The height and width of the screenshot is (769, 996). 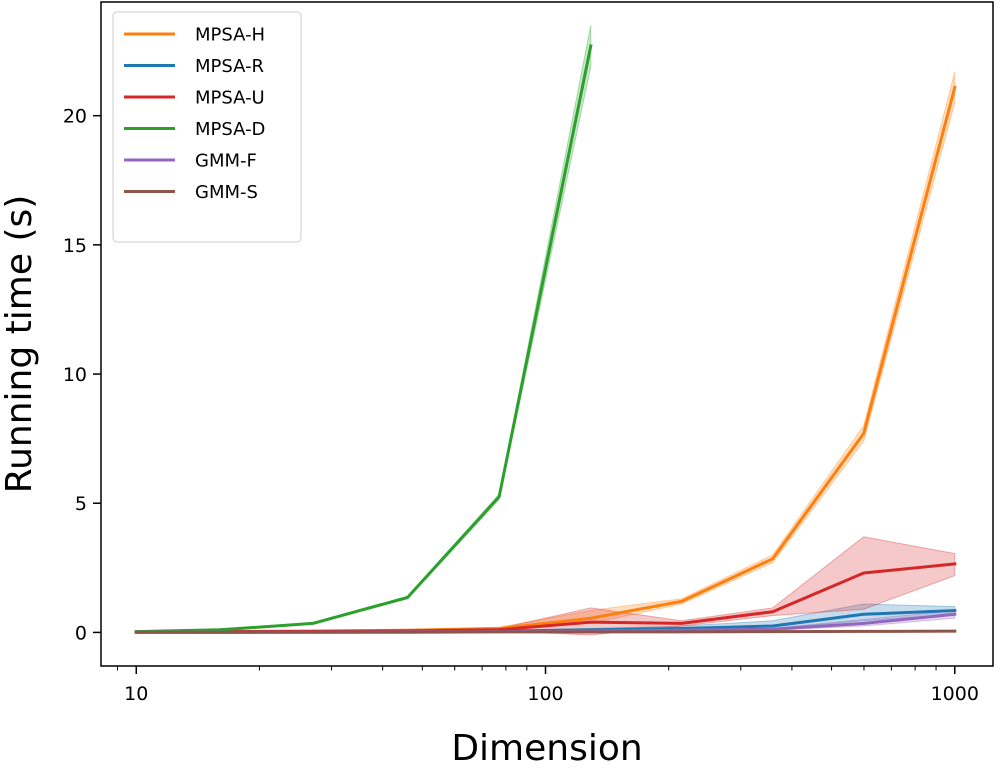 What do you see at coordinates (230, 129) in the screenshot?
I see `legend-label-mpsa-d: MPSA-D` at bounding box center [230, 129].